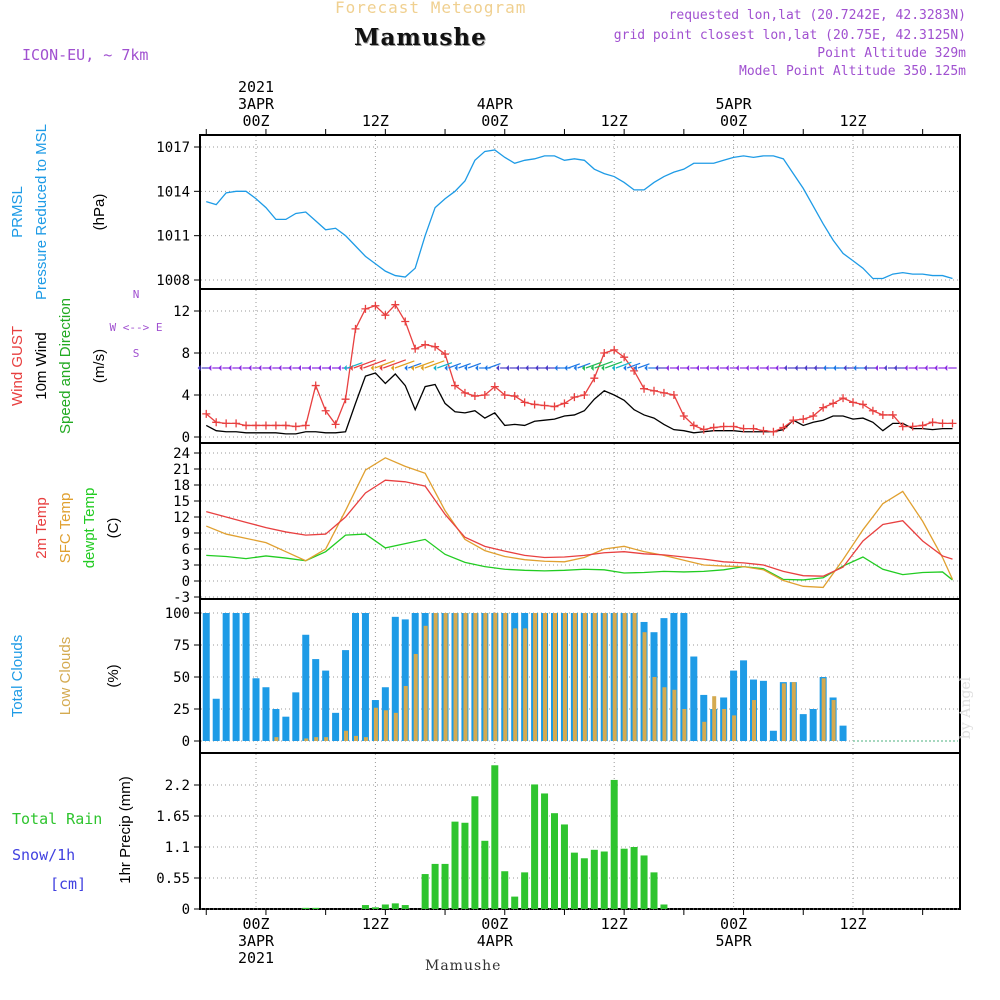  Describe the element at coordinates (177, 786) in the screenshot. I see `y-tick-label: 2.2` at that location.